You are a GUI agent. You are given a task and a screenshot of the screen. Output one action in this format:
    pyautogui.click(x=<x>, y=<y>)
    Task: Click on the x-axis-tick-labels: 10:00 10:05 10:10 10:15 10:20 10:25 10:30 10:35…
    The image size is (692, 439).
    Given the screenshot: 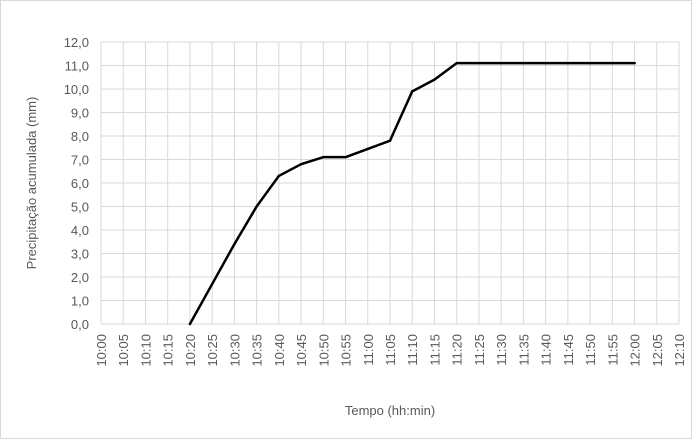 What is the action you would take?
    pyautogui.click(x=390, y=350)
    